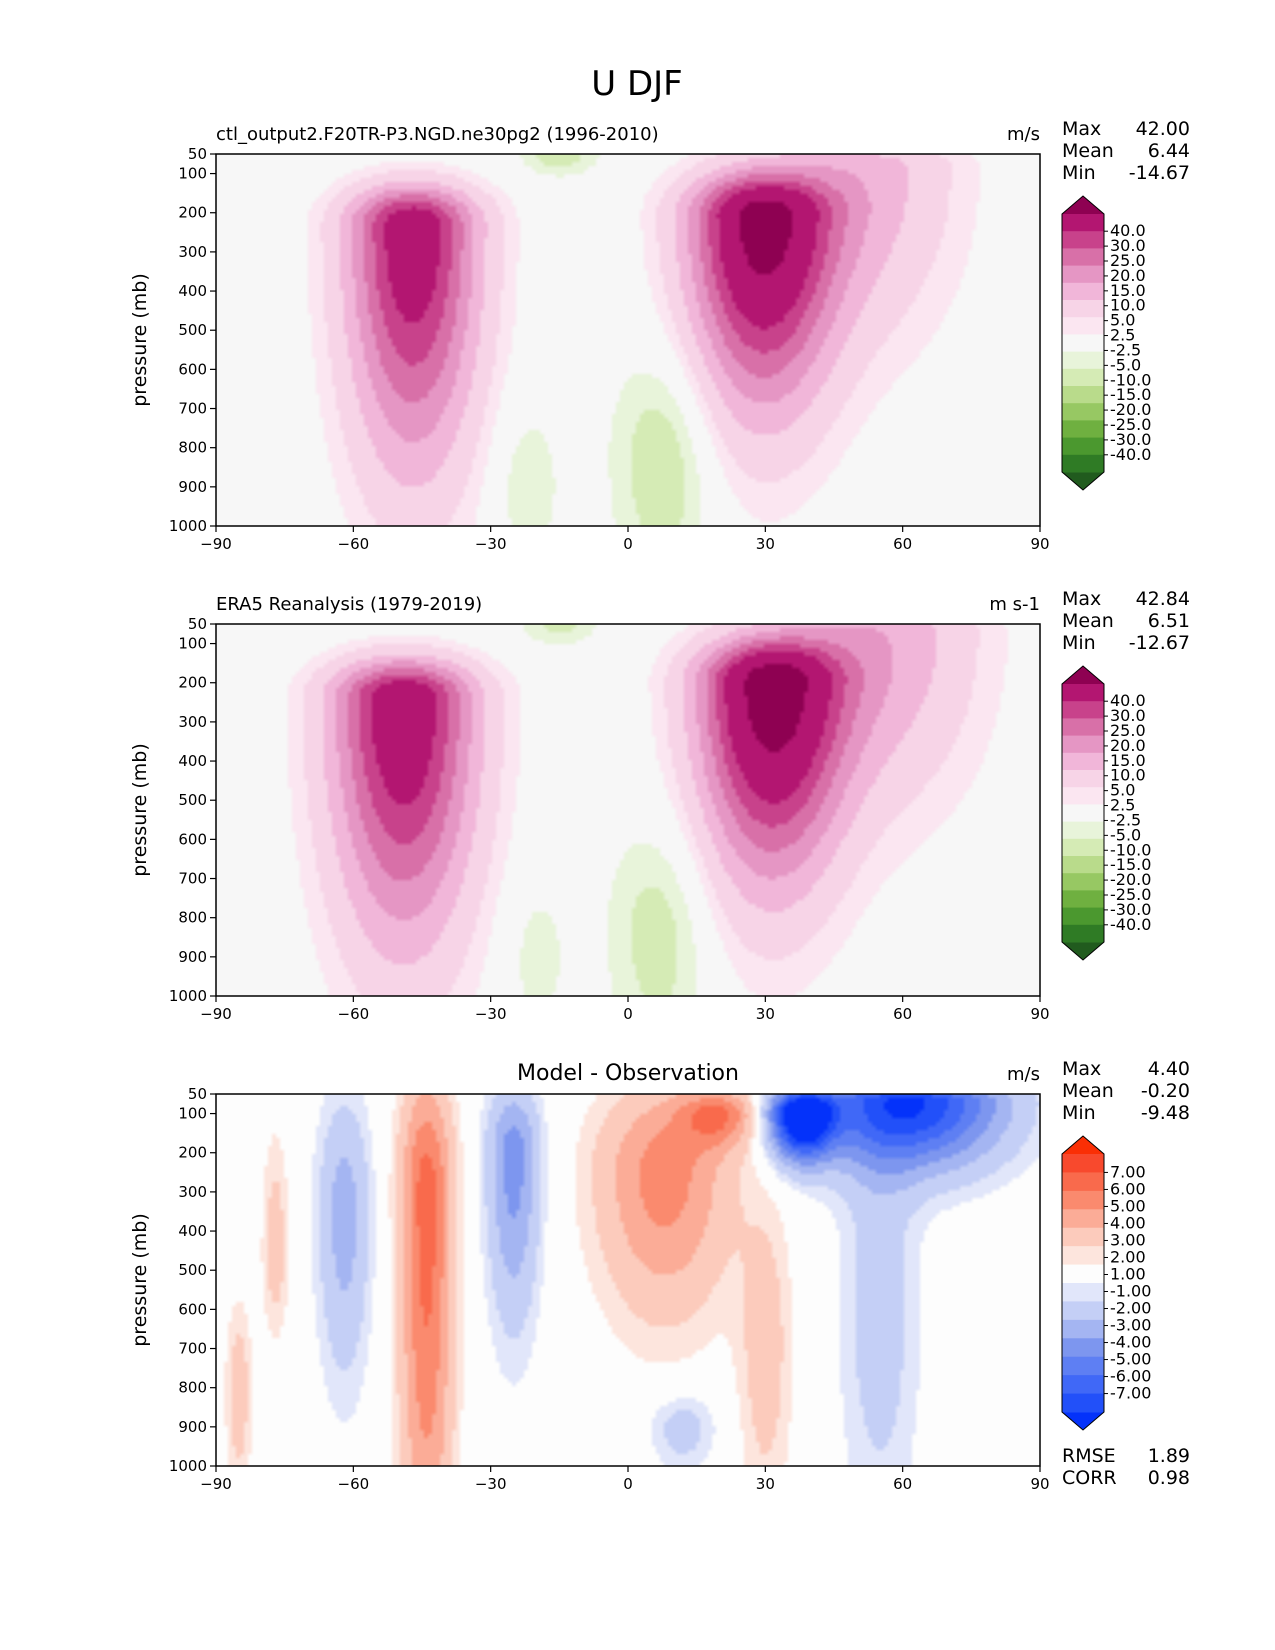 The image size is (1275, 1650). Describe the element at coordinates (1165, 1091) in the screenshot. I see `stat-value: -0.20` at that location.